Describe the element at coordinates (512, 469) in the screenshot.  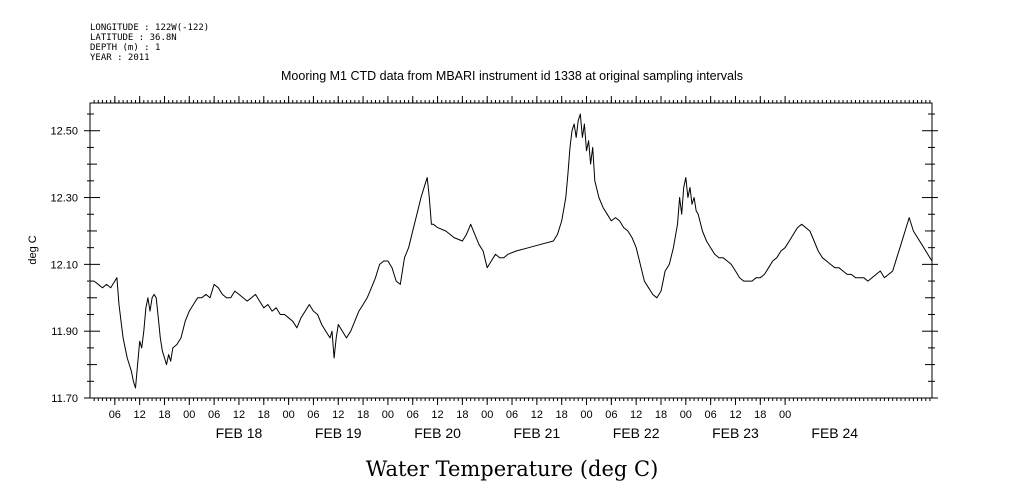
I see `x-axis-label: Water Temperature (deg C)` at that location.